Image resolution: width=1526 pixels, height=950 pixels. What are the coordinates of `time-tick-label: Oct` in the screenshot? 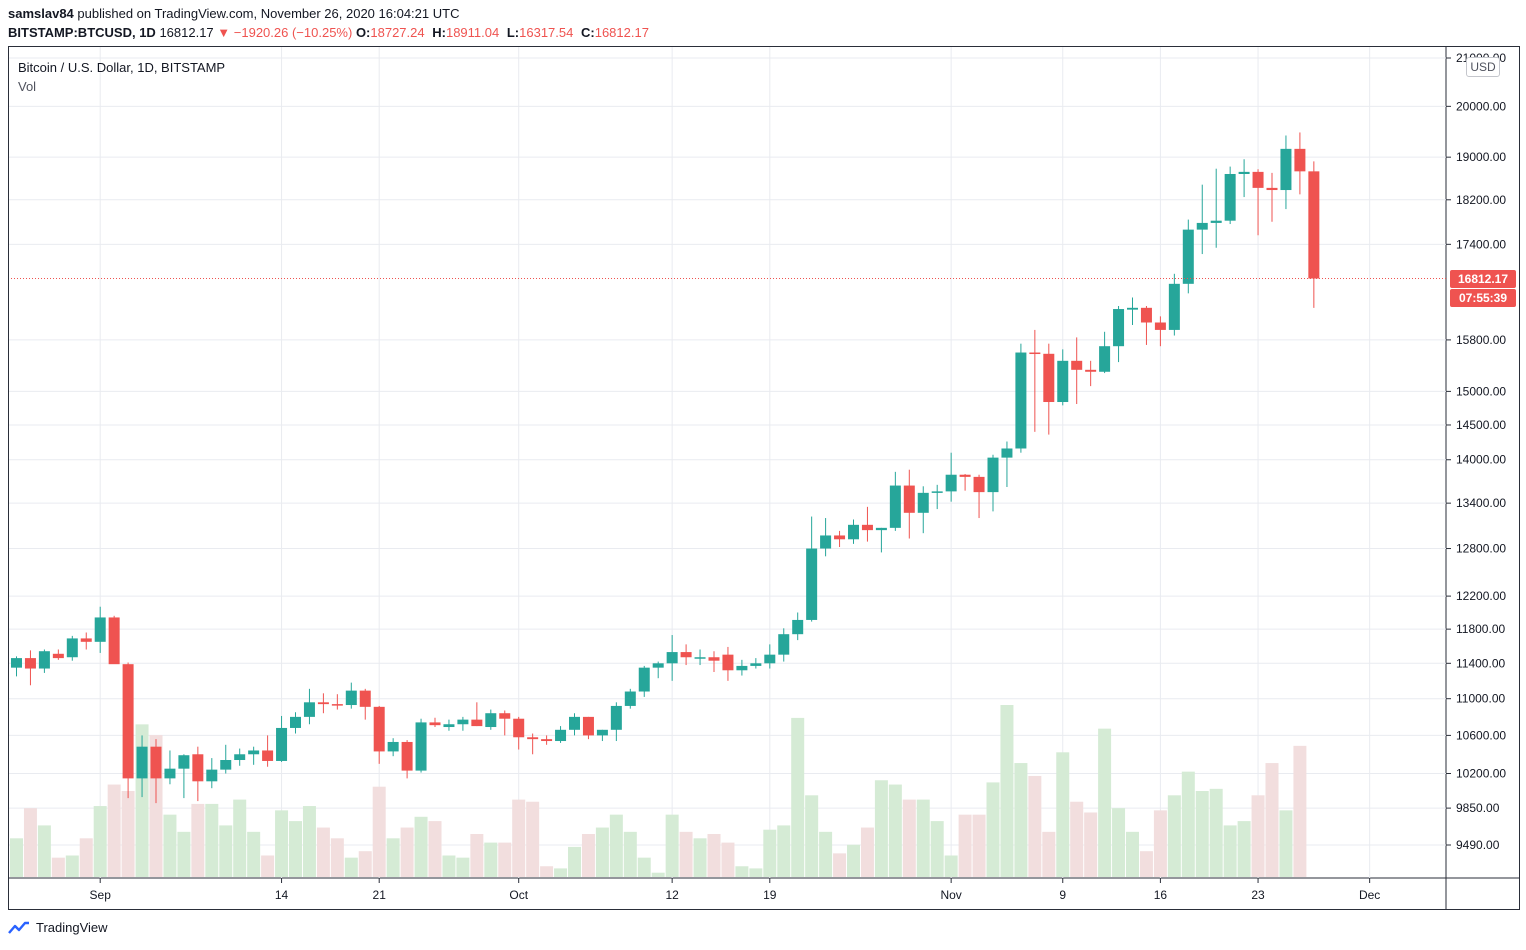 It's located at (518, 895).